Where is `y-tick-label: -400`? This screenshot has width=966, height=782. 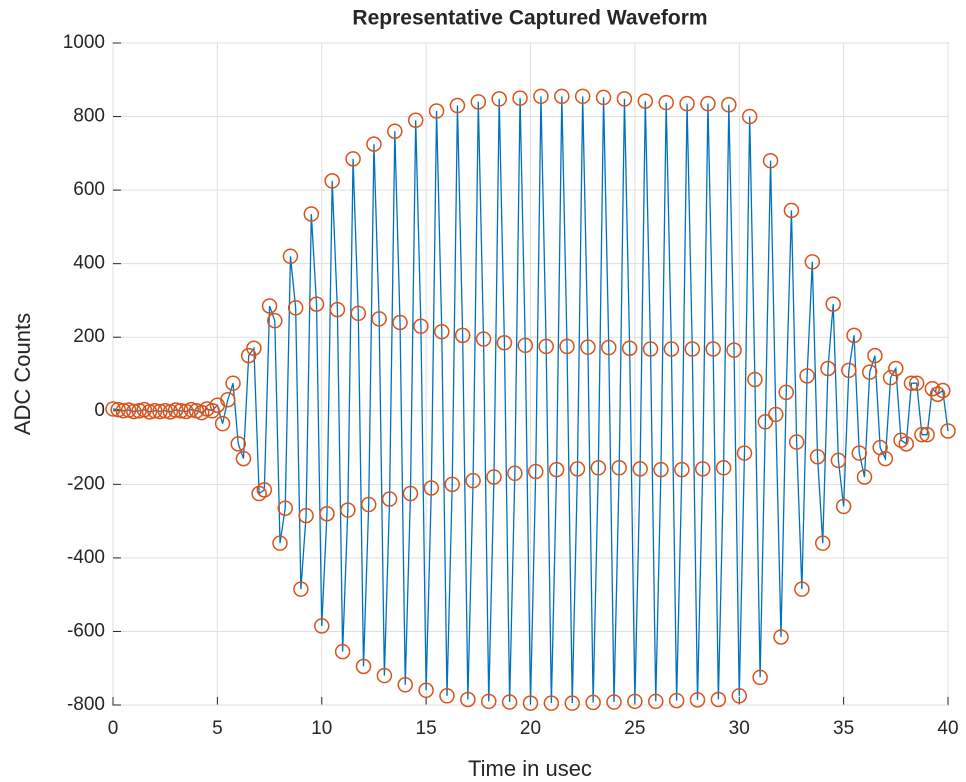 y-tick-label: -400 is located at coordinates (86, 557).